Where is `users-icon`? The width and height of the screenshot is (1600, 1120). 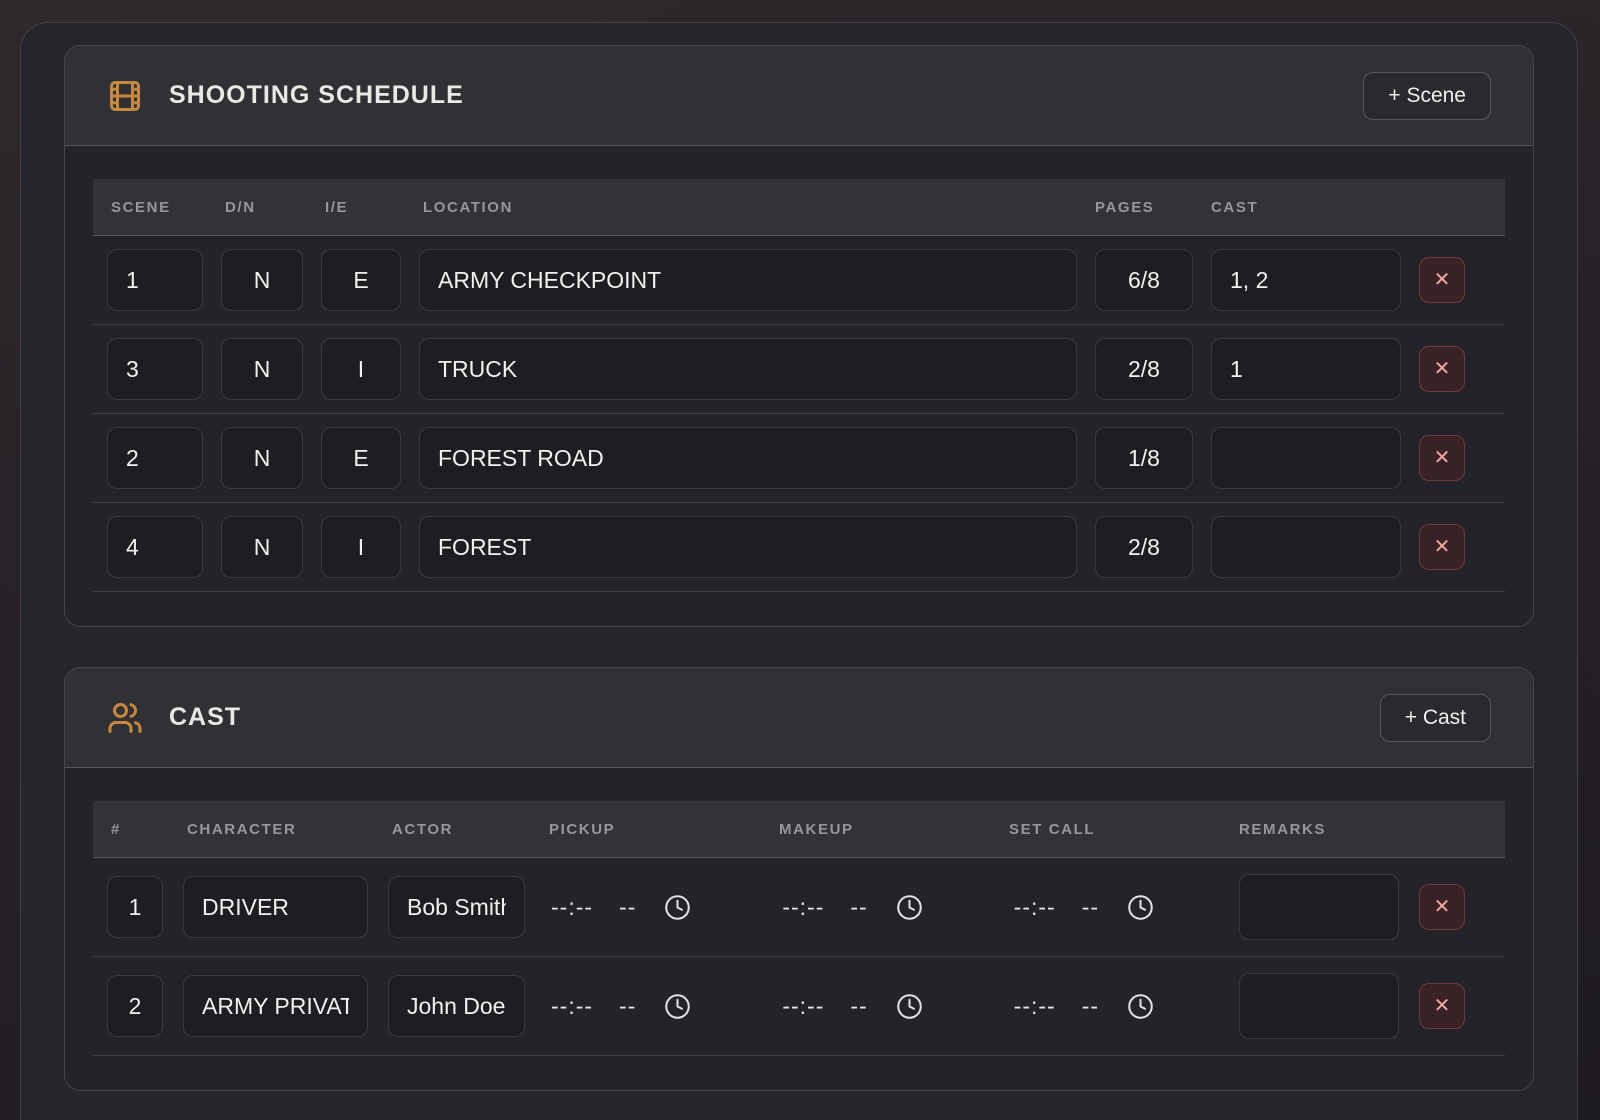 users-icon is located at coordinates (125, 718).